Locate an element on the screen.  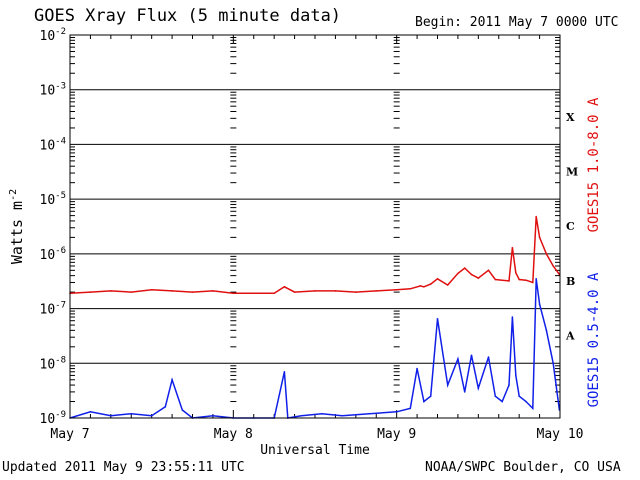
flare-class-labels: A B C M X is located at coordinates (571, 227).